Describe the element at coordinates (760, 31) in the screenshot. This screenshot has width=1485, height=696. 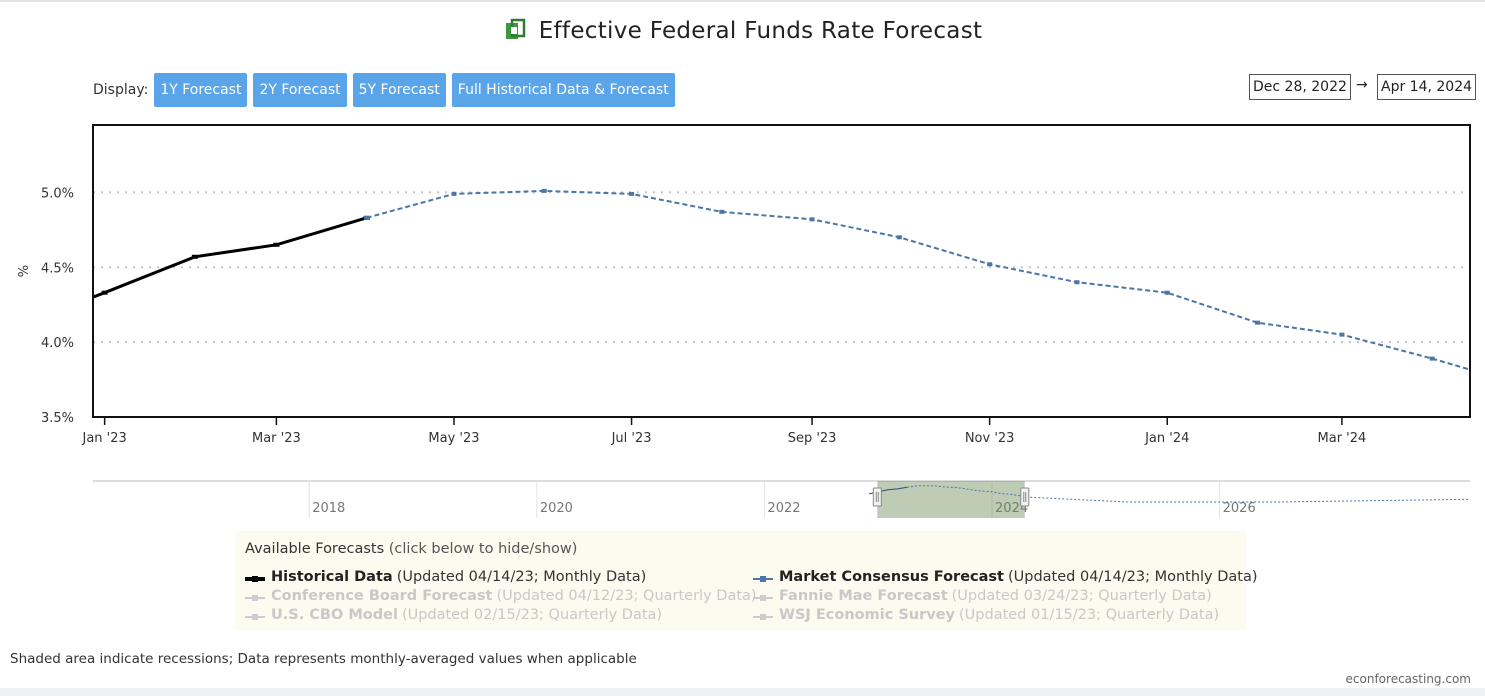
I see `chart-title-text: Effective Federal Funds Rate Forecast` at that location.